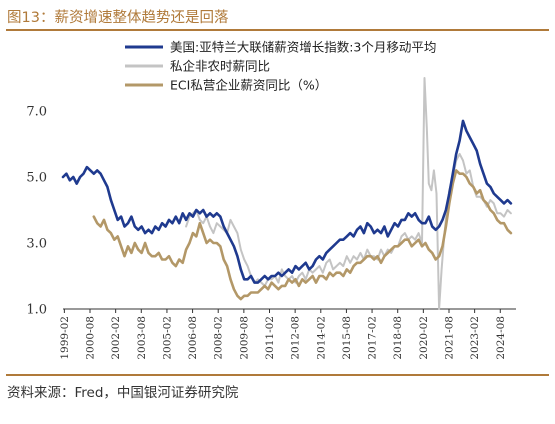 This screenshot has width=555, height=424. Describe the element at coordinates (118, 18) in the screenshot. I see `figure-title: 图13：薪资增速整体趋势还是回落` at that location.